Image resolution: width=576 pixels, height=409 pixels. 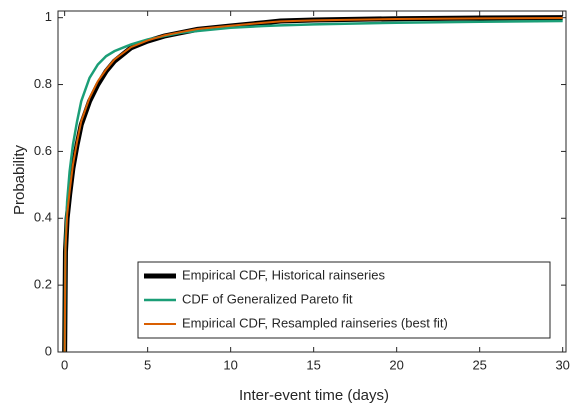 I want to click on legend-box, so click(x=344, y=300).